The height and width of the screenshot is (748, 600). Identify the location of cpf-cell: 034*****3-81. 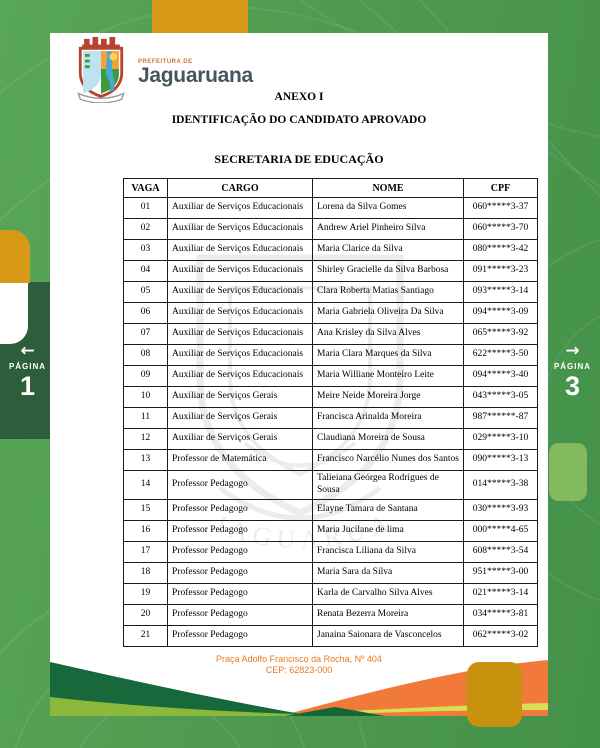
(500, 614).